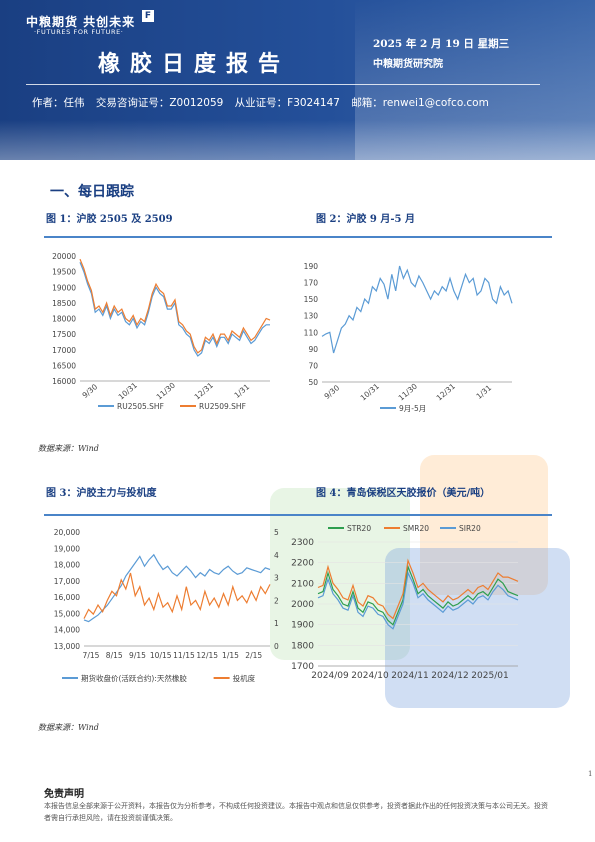 This screenshot has height=842, width=595. What do you see at coordinates (311, 299) in the screenshot?
I see `y-tick-label: 150` at bounding box center [311, 299].